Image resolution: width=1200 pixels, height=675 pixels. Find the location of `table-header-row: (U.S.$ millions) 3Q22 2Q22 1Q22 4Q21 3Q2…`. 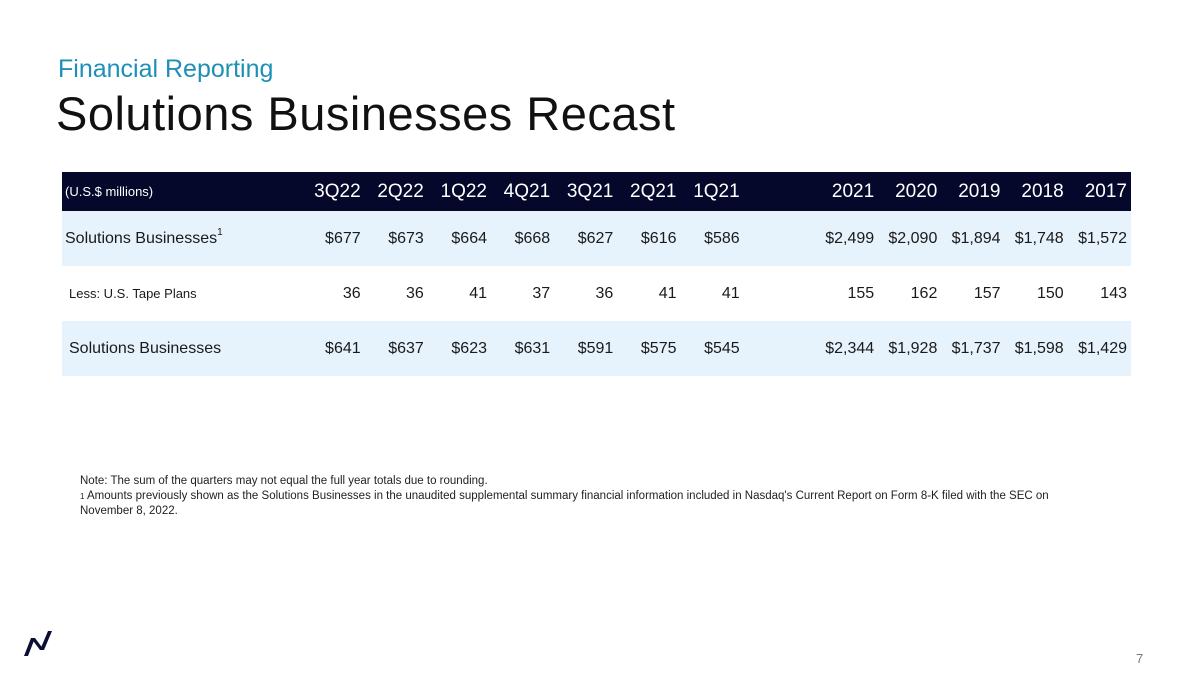

table-header-row: (U.S.$ millions) 3Q22 2Q22 1Q22 4Q21 3Q2… is located at coordinates (596, 191).